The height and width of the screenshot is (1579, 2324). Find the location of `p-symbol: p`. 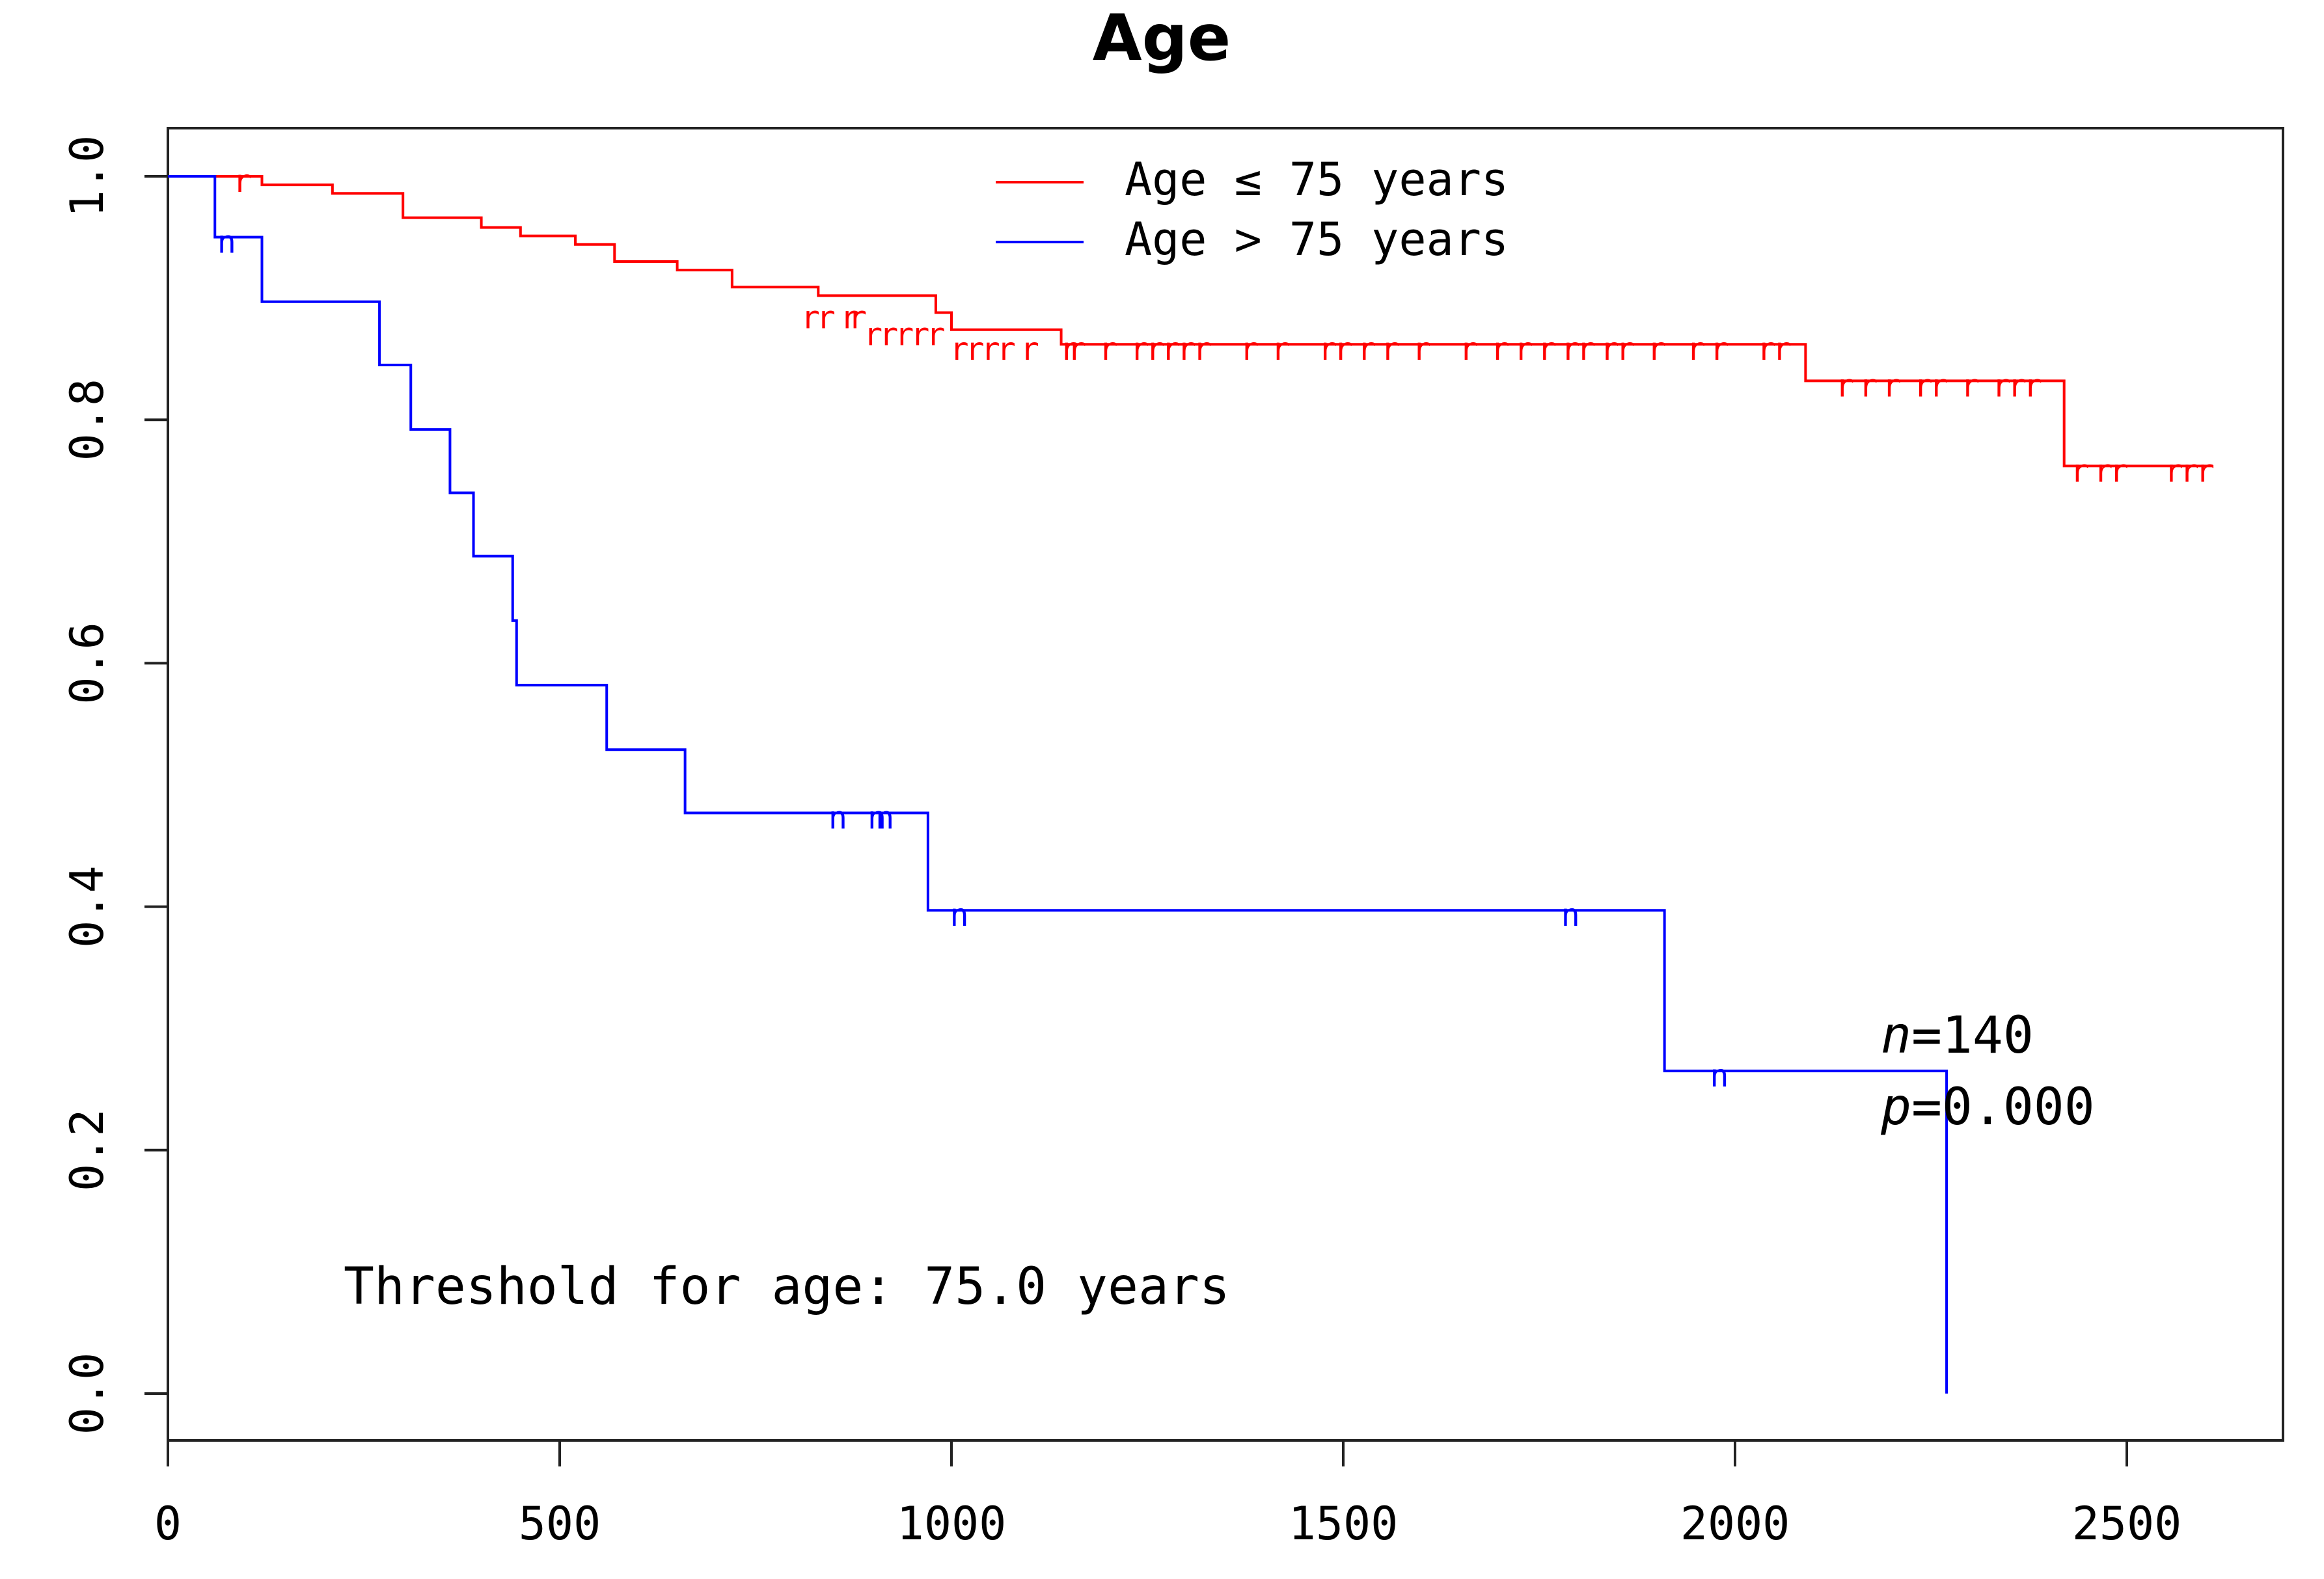

p-symbol: p is located at coordinates (1895, 1107).